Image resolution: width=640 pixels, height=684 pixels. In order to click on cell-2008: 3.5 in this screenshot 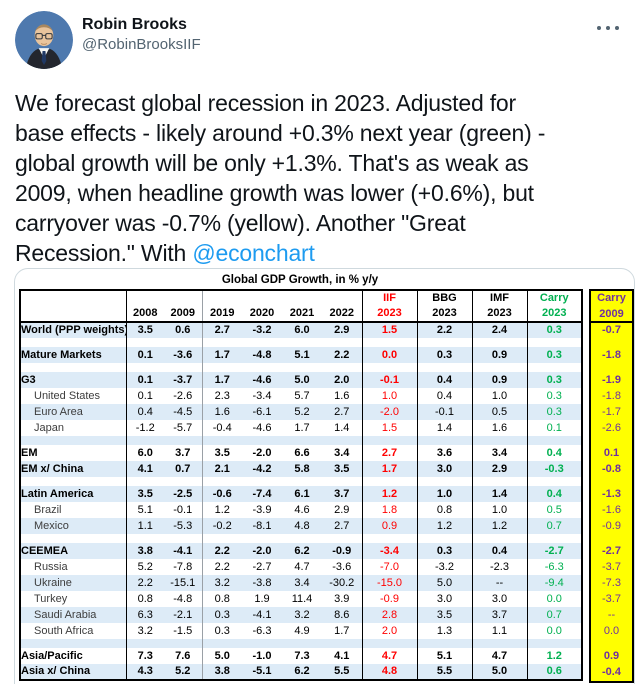, I will do `click(145, 330)`.